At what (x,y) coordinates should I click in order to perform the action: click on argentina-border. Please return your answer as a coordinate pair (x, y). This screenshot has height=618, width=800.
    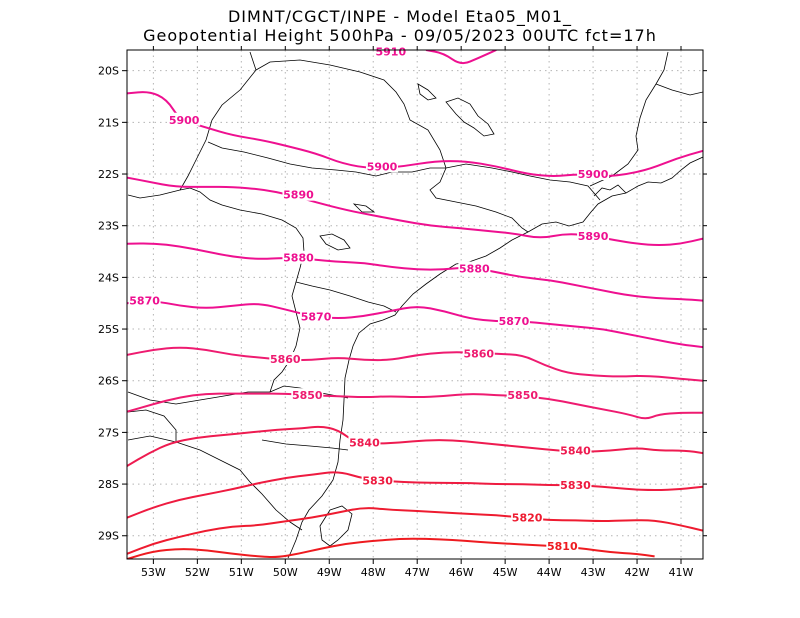
    Looking at the image, I should click on (198, 398).